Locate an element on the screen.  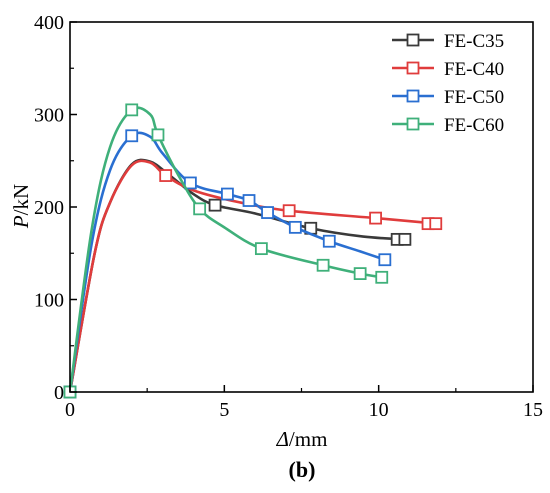
legend-label-fe-c40: FE-C40 is located at coordinates (474, 69).